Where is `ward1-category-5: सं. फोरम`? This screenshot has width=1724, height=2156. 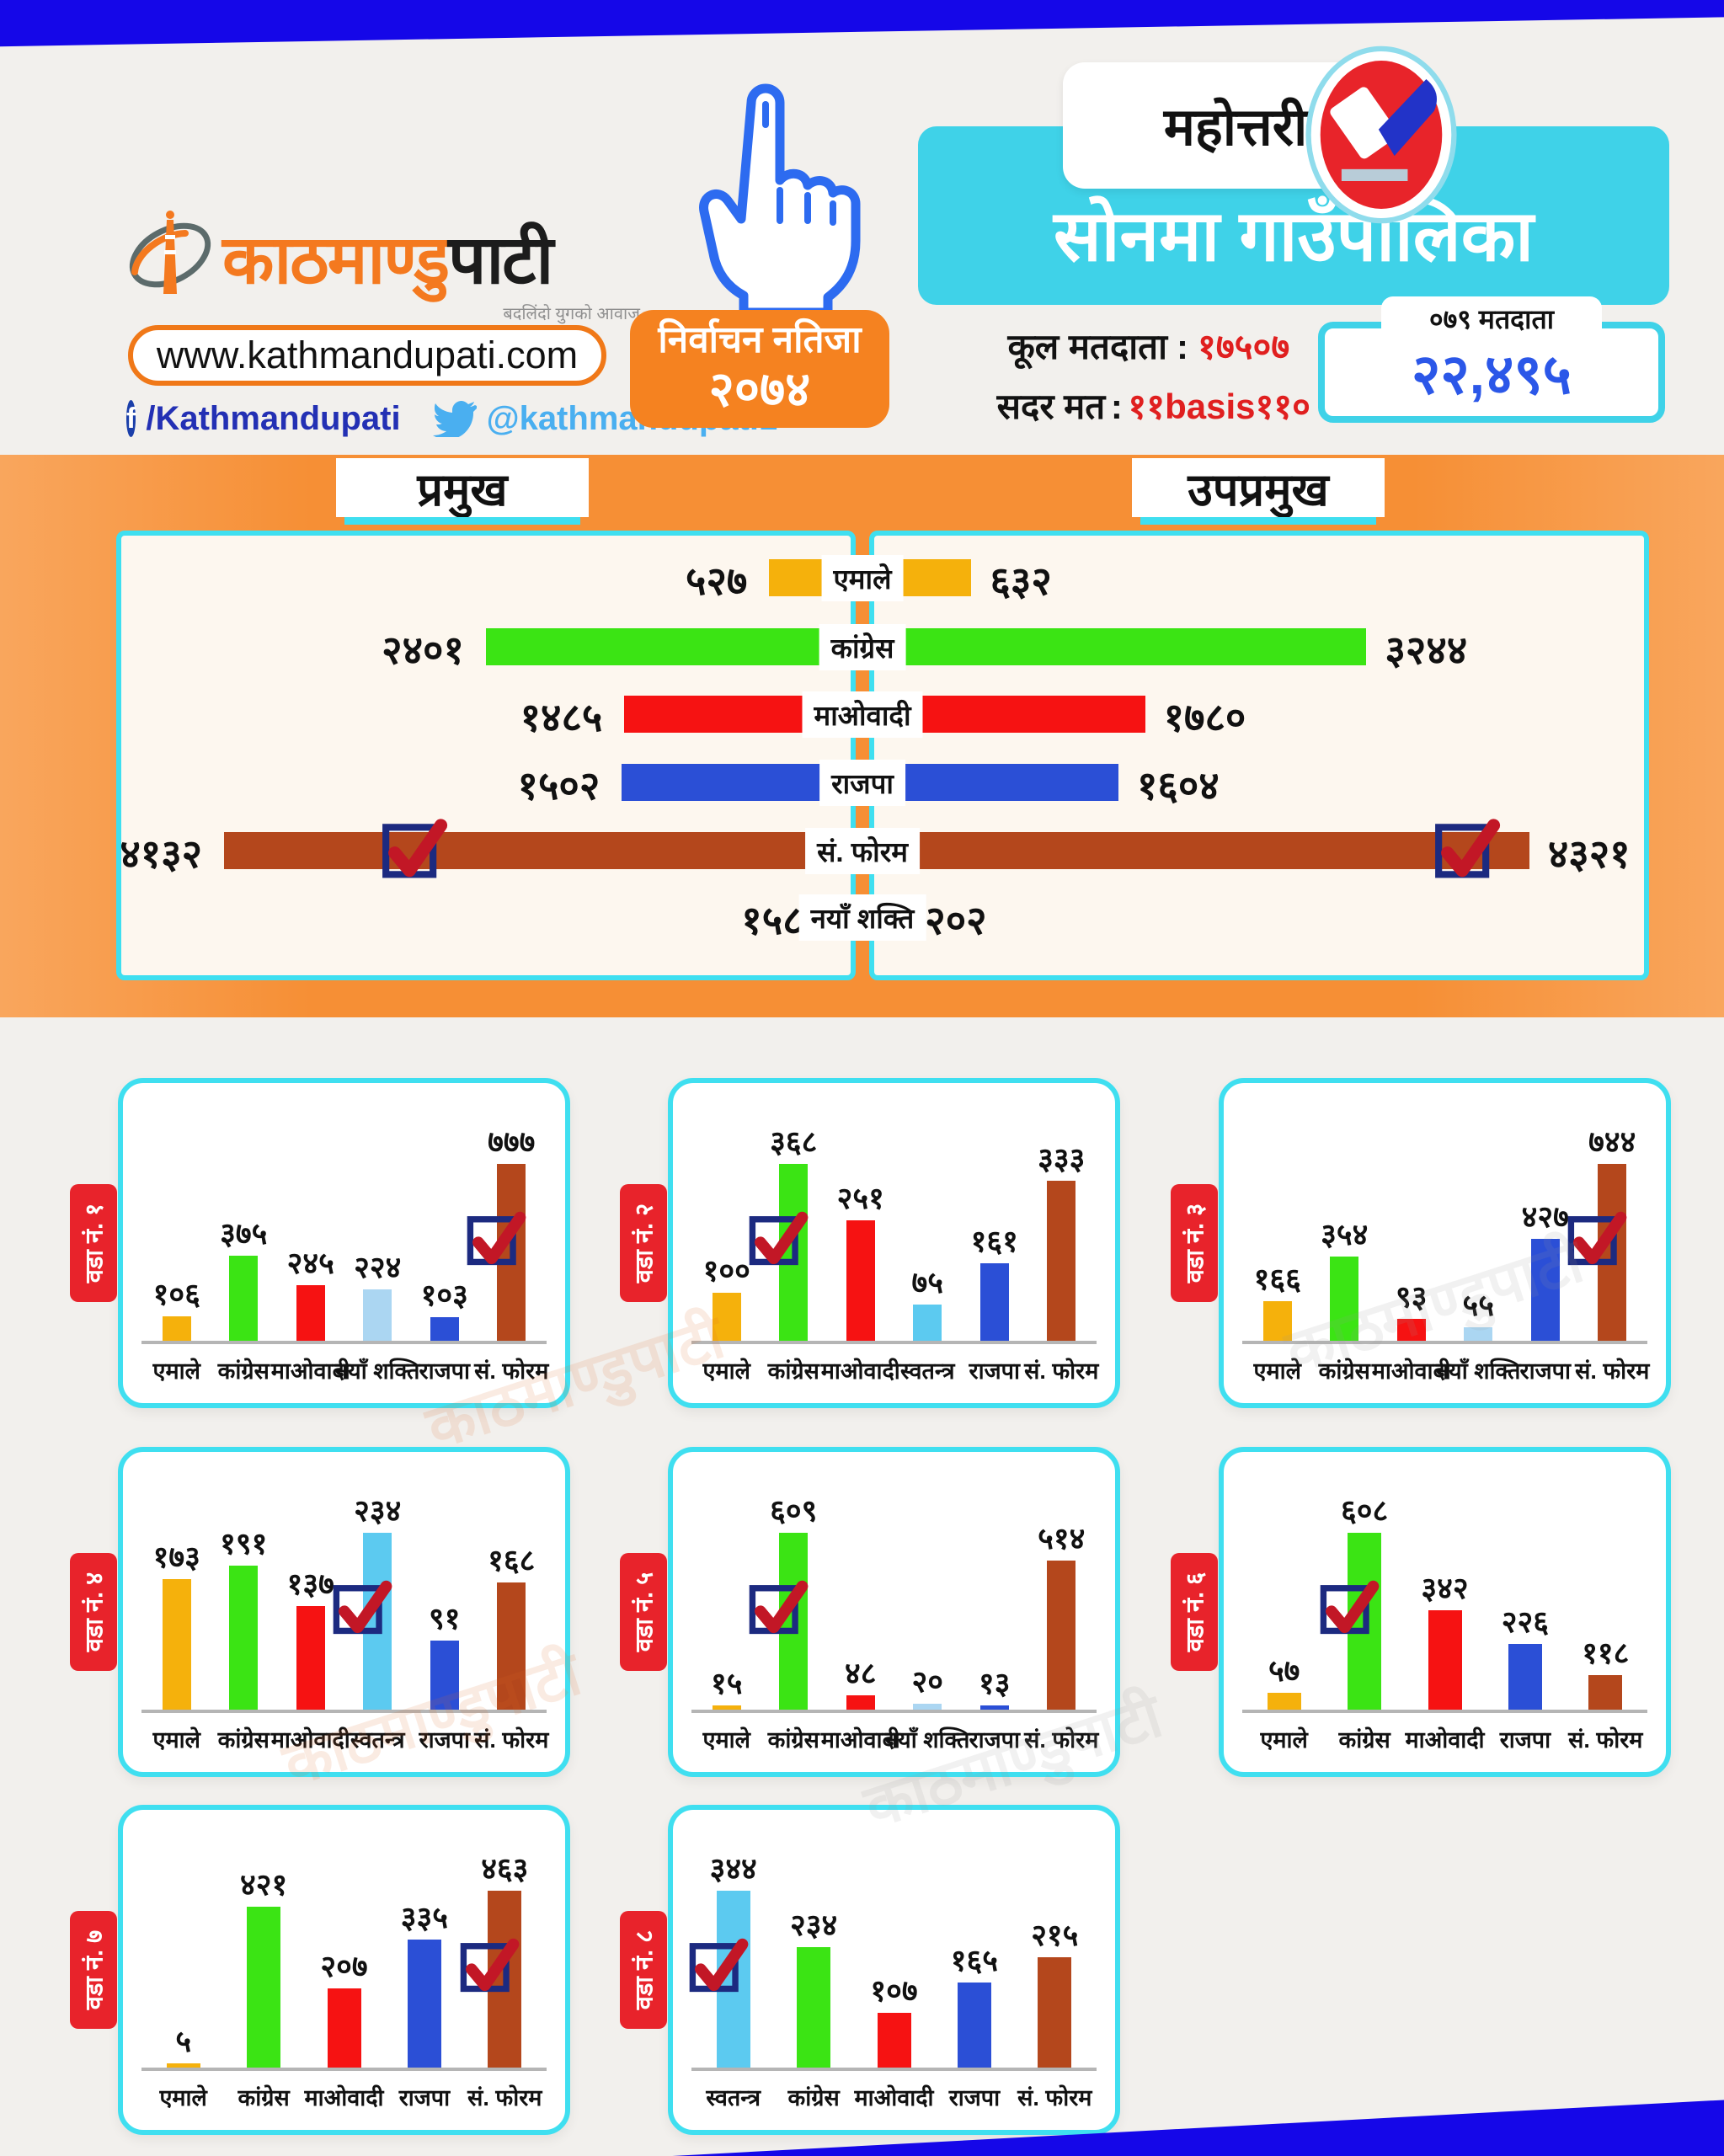
ward1-category-5: सं. फोरम is located at coordinates (512, 1371).